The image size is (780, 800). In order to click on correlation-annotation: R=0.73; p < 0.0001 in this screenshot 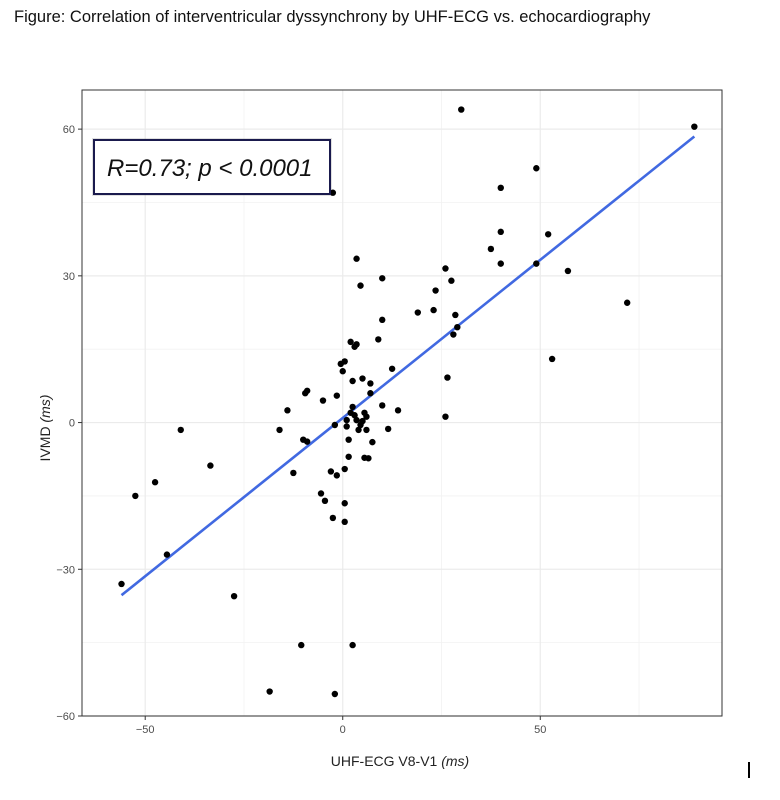, I will do `click(210, 168)`.